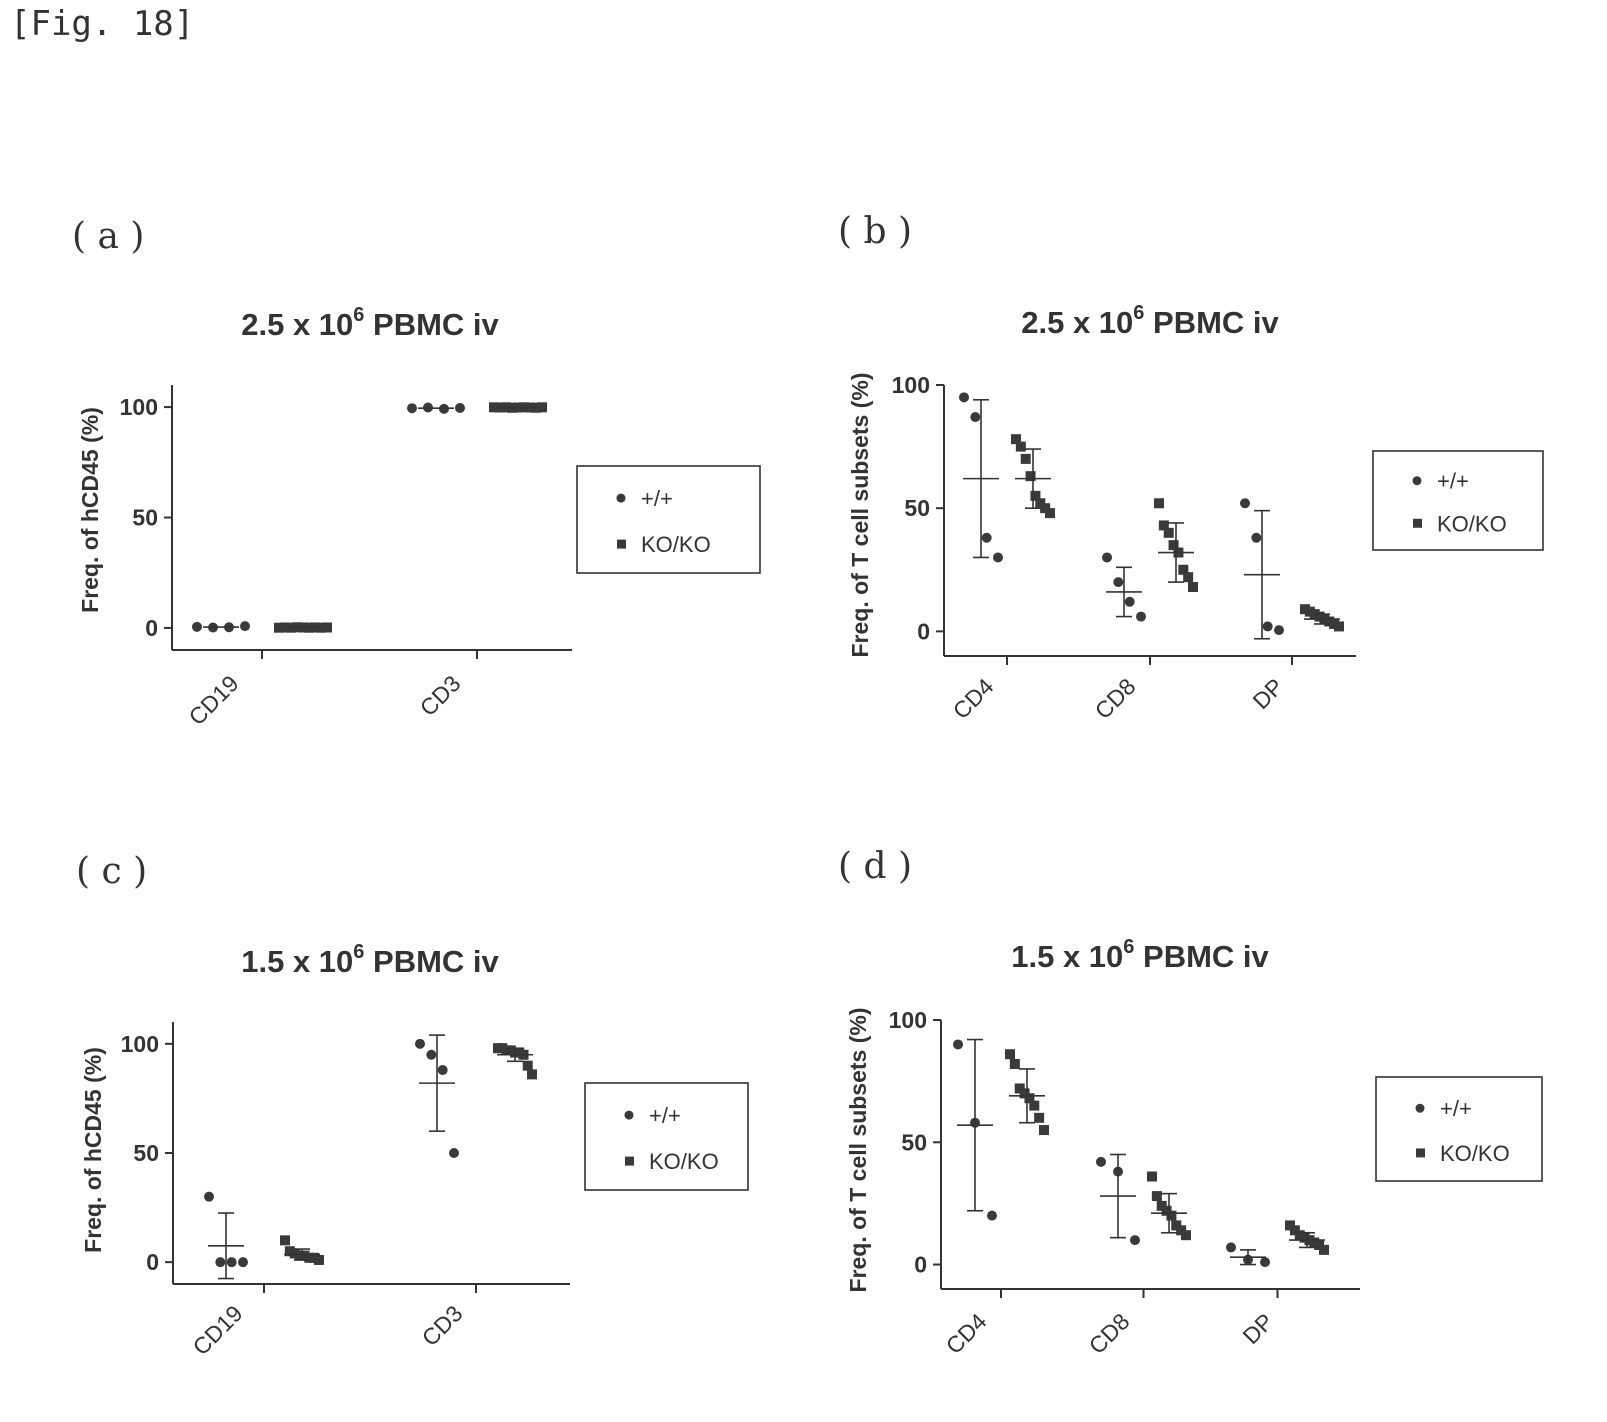 The height and width of the screenshot is (1422, 1607). Describe the element at coordinates (1118, 1199) in the screenshot. I see `group-cd8-wt` at that location.